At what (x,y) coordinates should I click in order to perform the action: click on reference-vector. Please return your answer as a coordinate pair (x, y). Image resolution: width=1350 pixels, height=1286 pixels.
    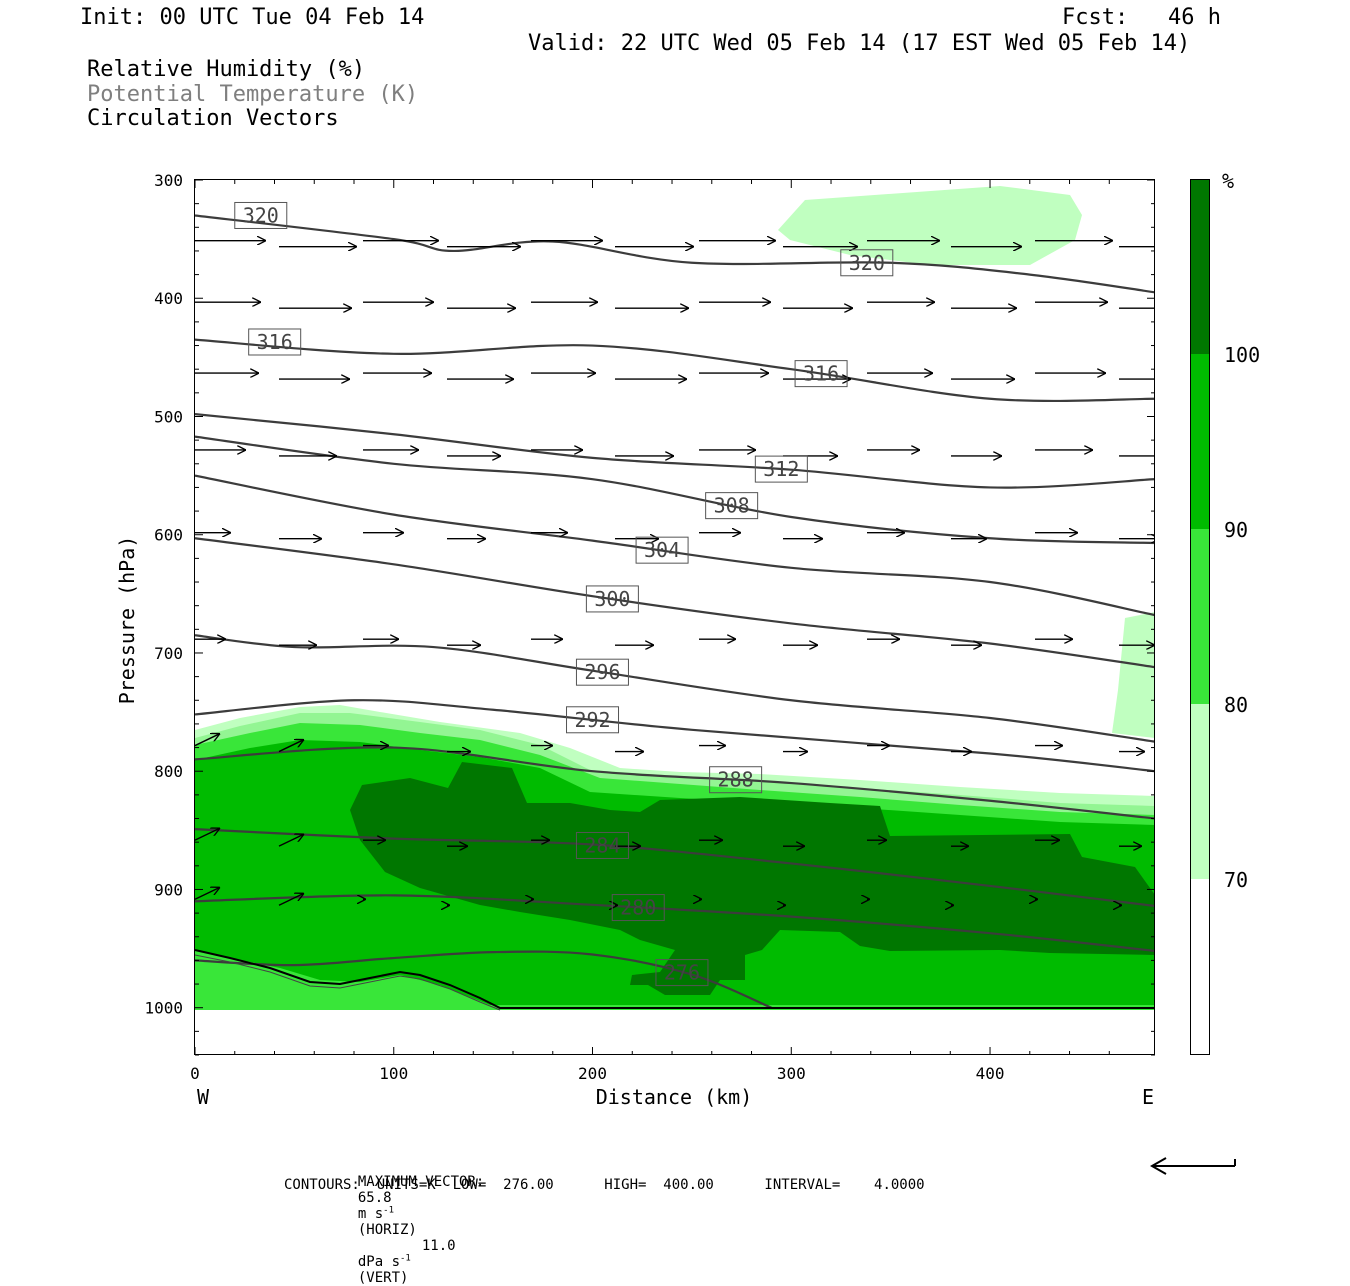
    Looking at the image, I should click on (1192, 1166).